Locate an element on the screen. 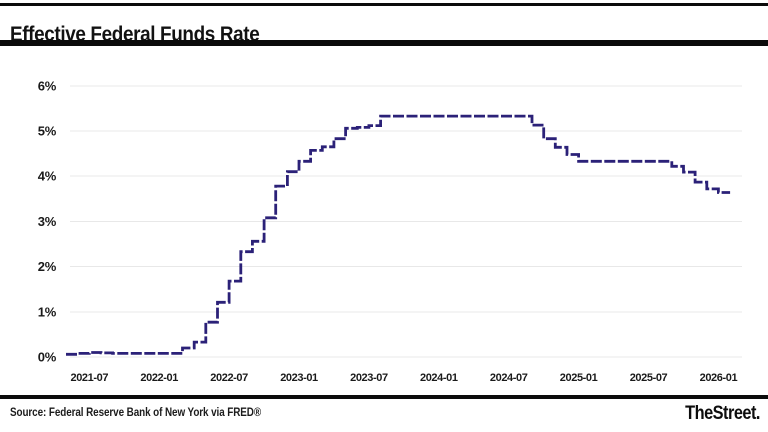 The height and width of the screenshot is (432, 768). y-axis-label-3%: 3% is located at coordinates (47, 221).